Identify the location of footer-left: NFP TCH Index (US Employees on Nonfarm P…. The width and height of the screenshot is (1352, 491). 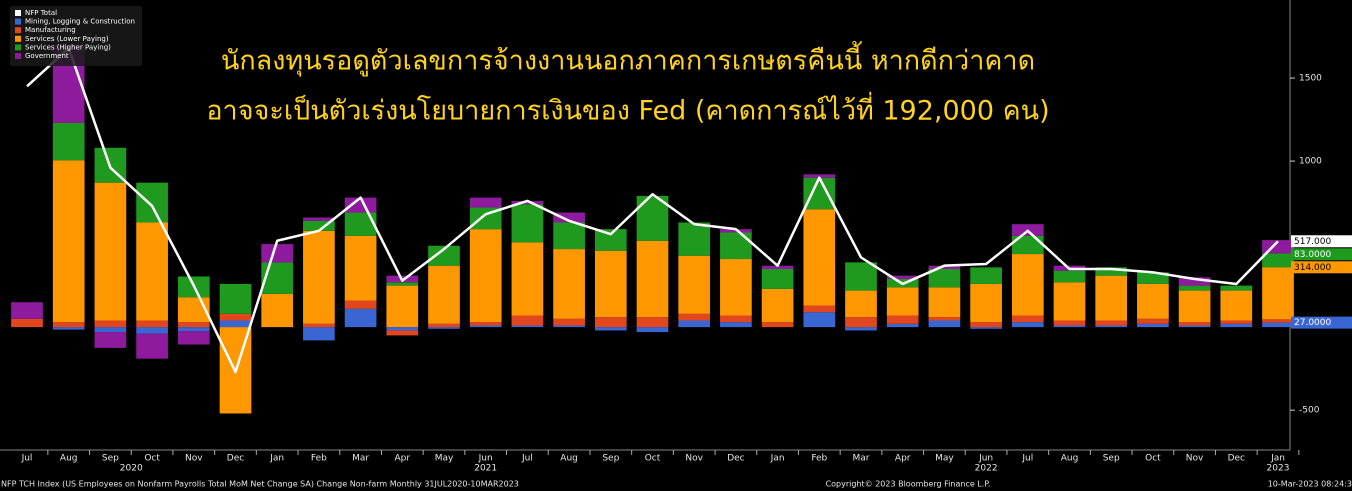
(260, 484).